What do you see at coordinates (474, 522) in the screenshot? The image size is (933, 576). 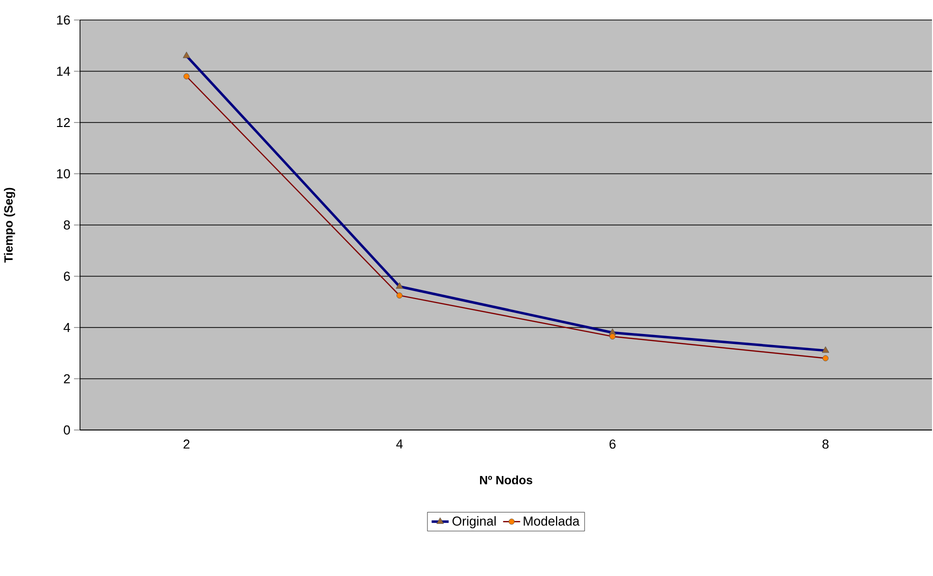 I see `legend-label: Original` at bounding box center [474, 522].